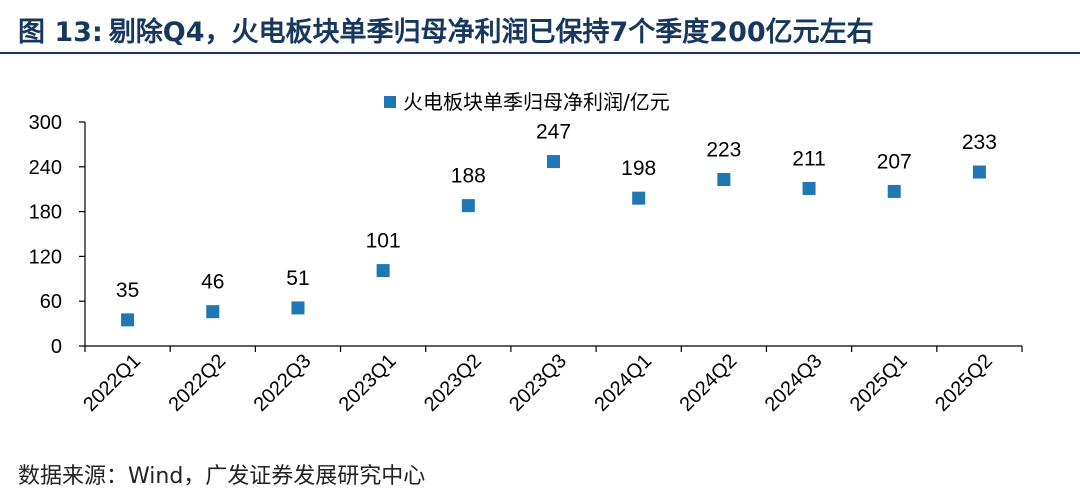  What do you see at coordinates (491, 32) in the screenshot?
I see `figure-title-text: 剔除Q4，火电板块单季归母净利润已保持7个季度200亿元左右` at bounding box center [491, 32].